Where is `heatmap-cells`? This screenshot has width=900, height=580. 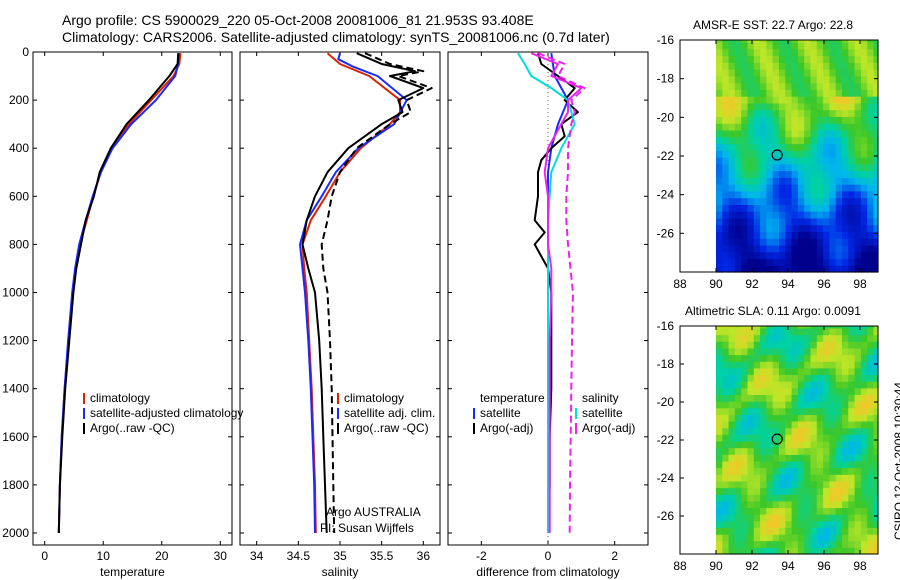
heatmap-cells is located at coordinates (797, 156).